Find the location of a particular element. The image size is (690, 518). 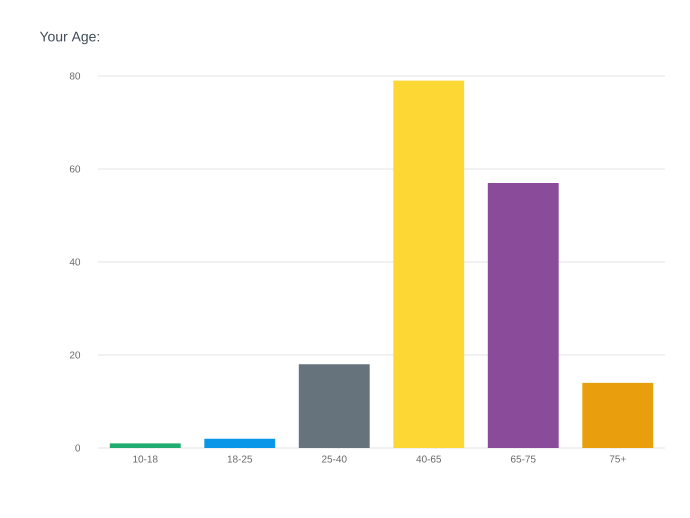

y-tick-label: 80 is located at coordinates (75, 76).